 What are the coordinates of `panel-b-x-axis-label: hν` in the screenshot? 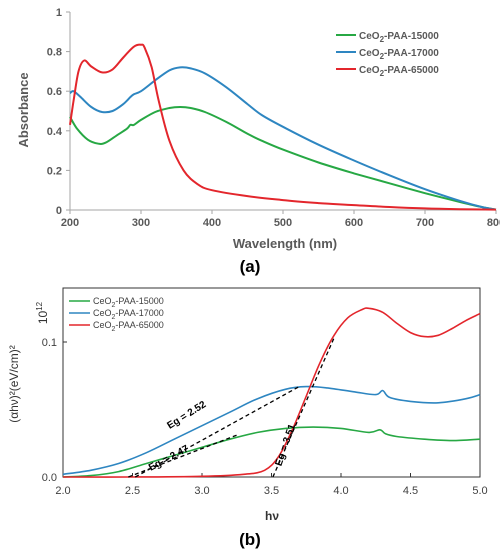 It's located at (272, 516).